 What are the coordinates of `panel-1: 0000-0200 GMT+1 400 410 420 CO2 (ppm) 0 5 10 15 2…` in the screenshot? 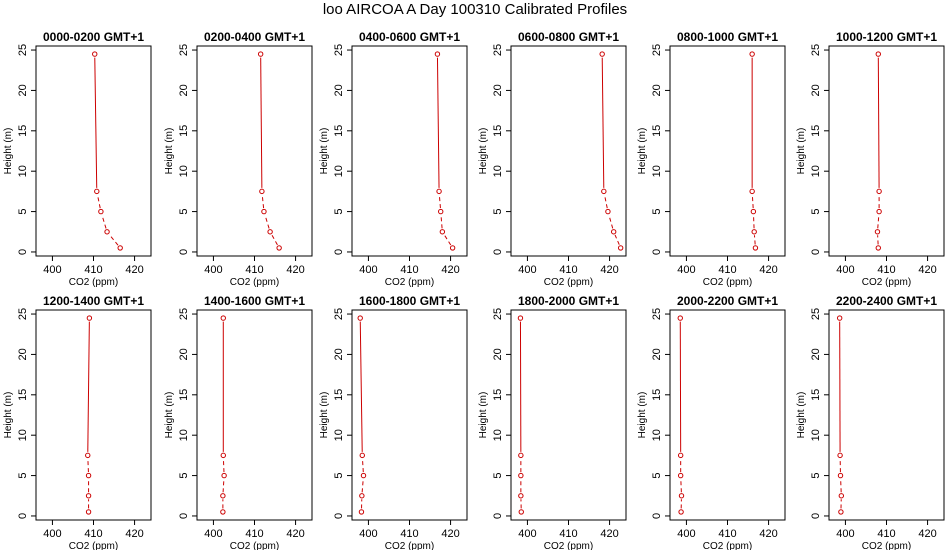 It's located at (77, 159).